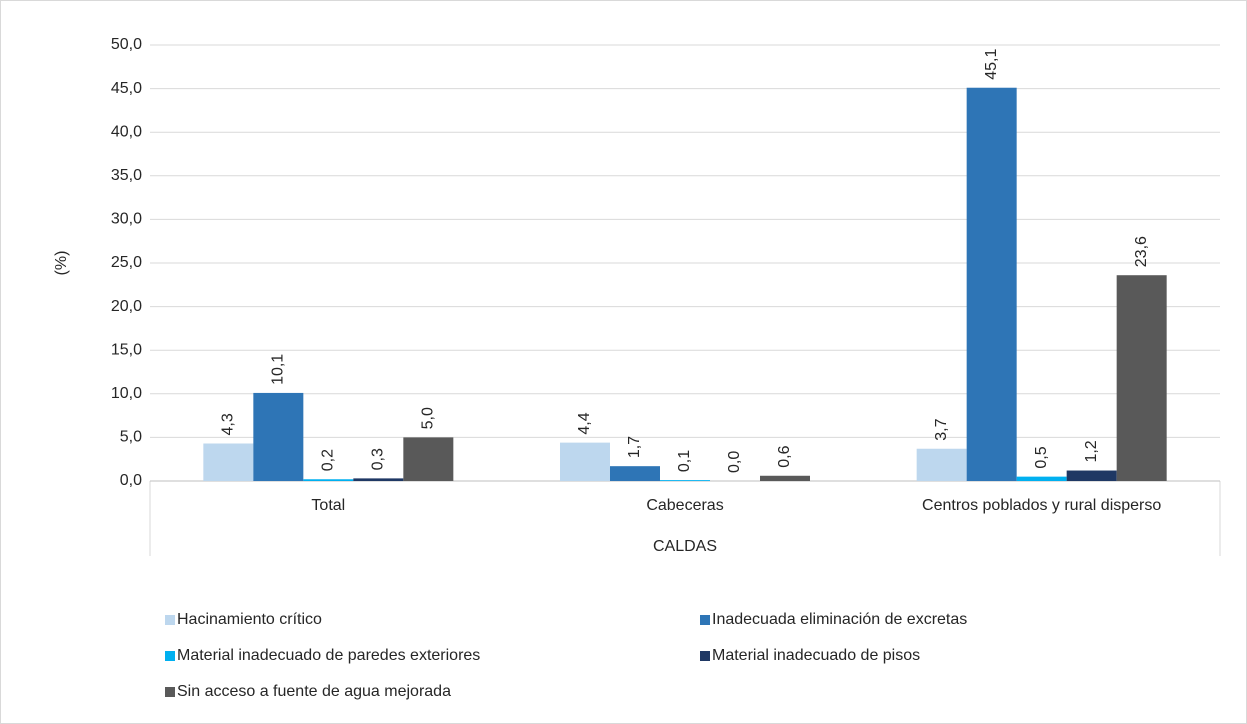  Describe the element at coordinates (126, 88) in the screenshot. I see `y-tick-label: 45,0` at that location.